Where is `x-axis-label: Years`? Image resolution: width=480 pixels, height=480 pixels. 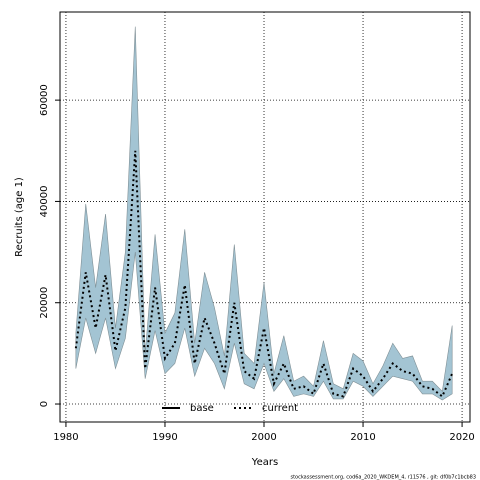 x-axis-label: Years is located at coordinates (264, 462).